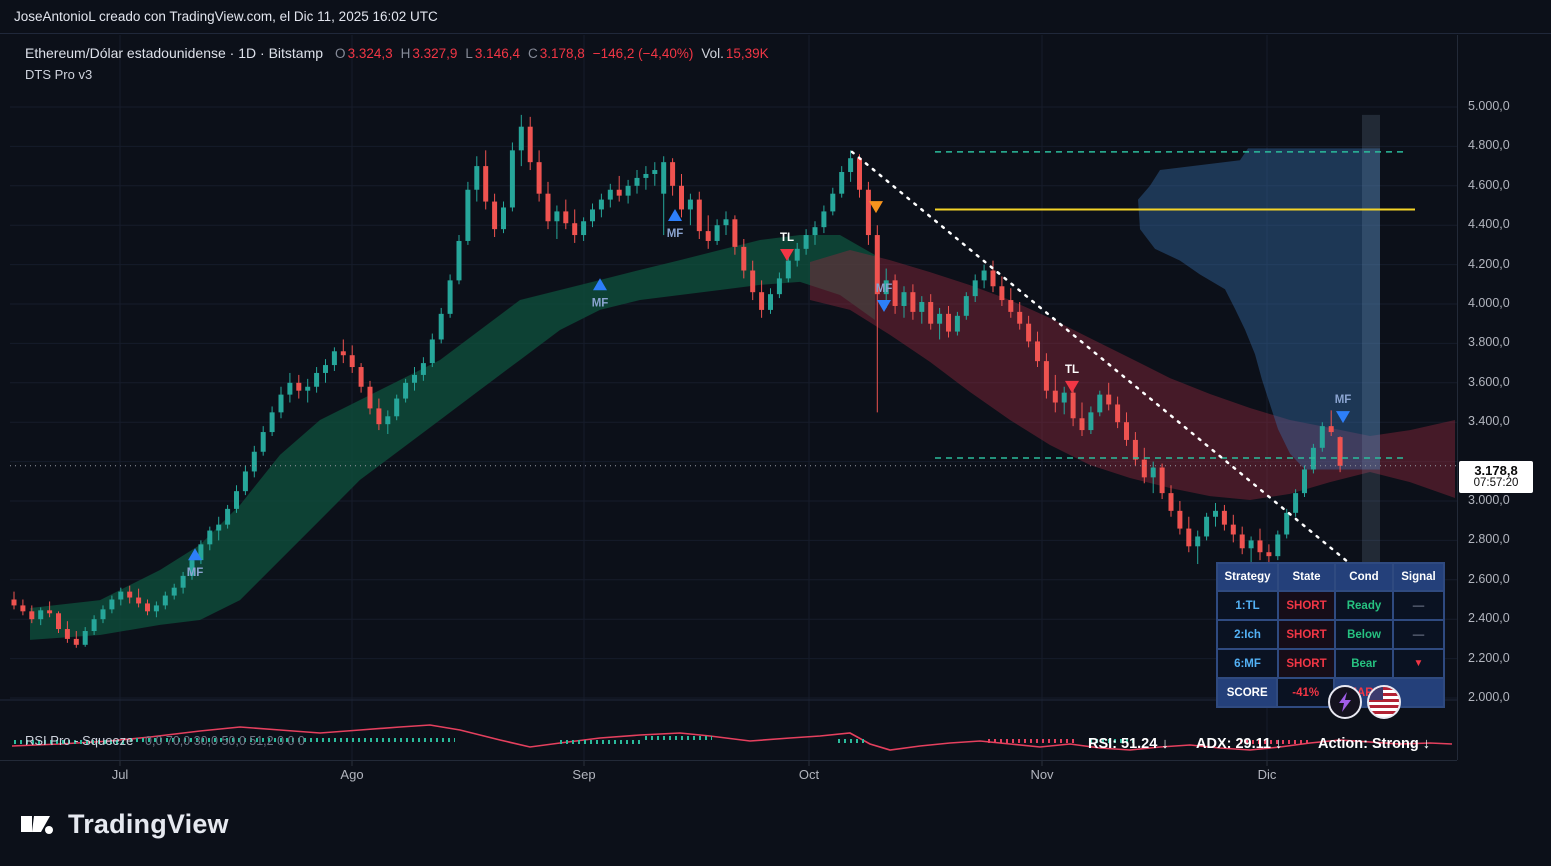 The image size is (1551, 866). I want to click on high-label: H, so click(405, 53).